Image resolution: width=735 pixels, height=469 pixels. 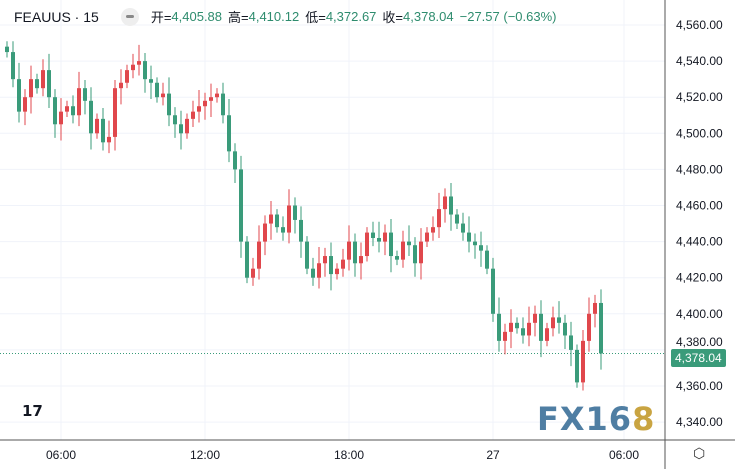 What do you see at coordinates (699, 453) in the screenshot?
I see `settings-icon: ⬡` at bounding box center [699, 453].